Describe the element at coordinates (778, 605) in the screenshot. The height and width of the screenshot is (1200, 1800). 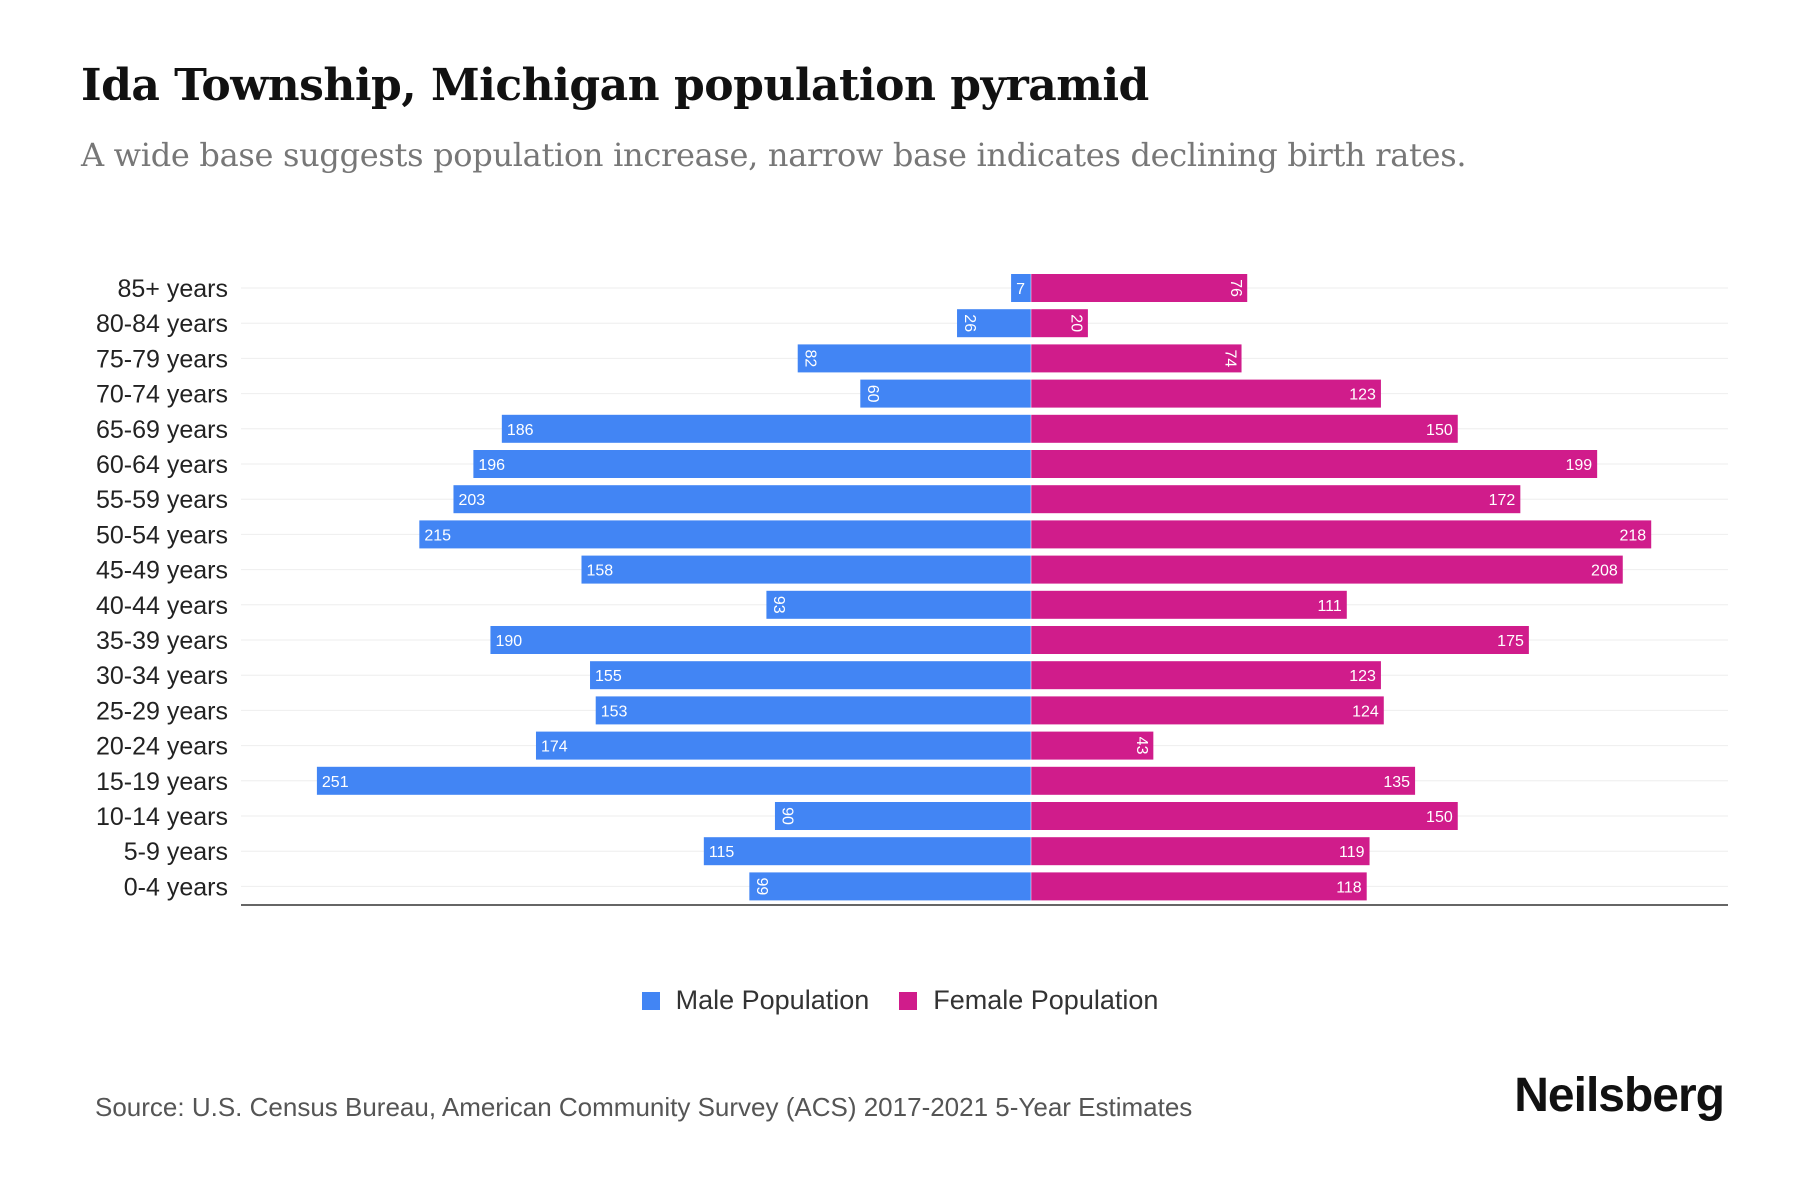
I see `data-label-male: 93` at that location.